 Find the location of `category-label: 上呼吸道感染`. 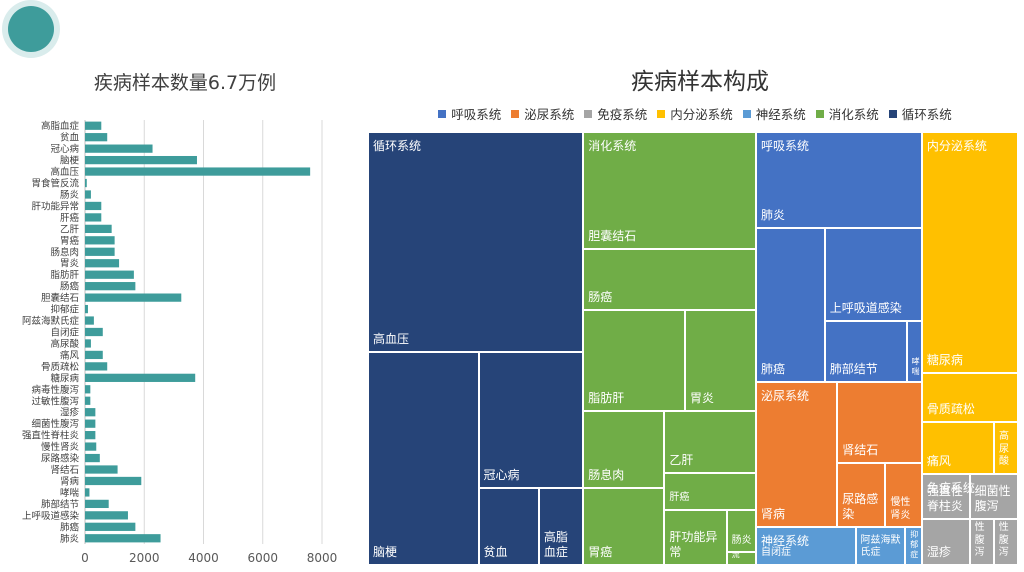

category-label: 上呼吸道感染 is located at coordinates (51, 516).